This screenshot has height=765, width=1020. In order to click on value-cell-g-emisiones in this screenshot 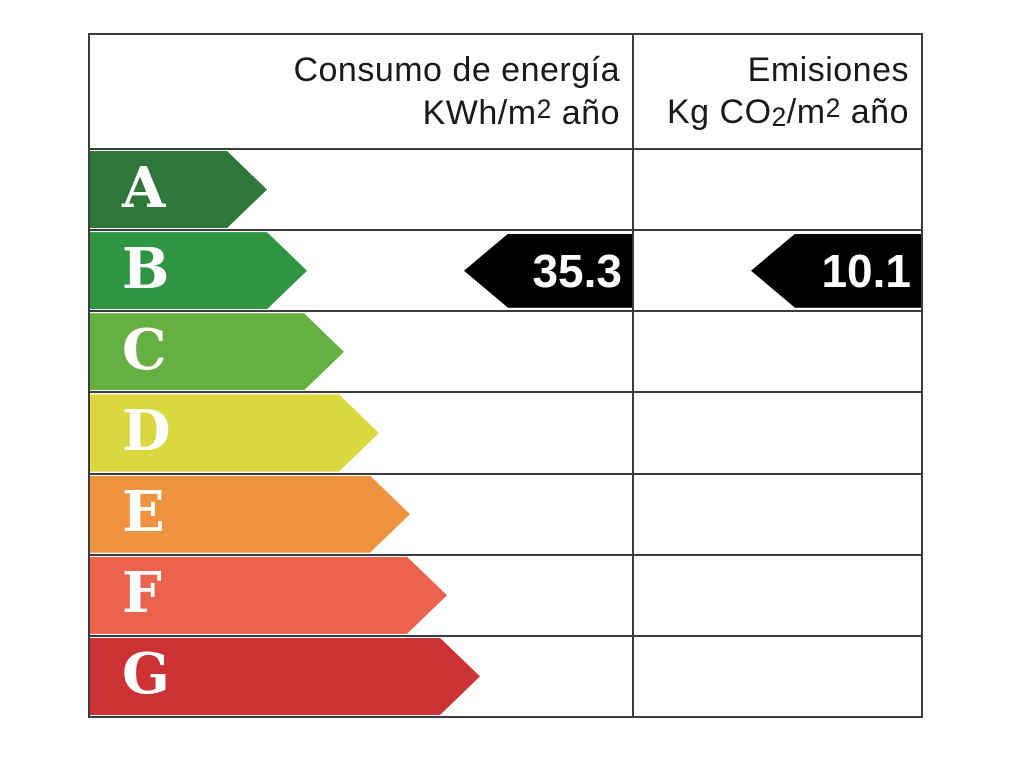, I will do `click(776, 675)`.